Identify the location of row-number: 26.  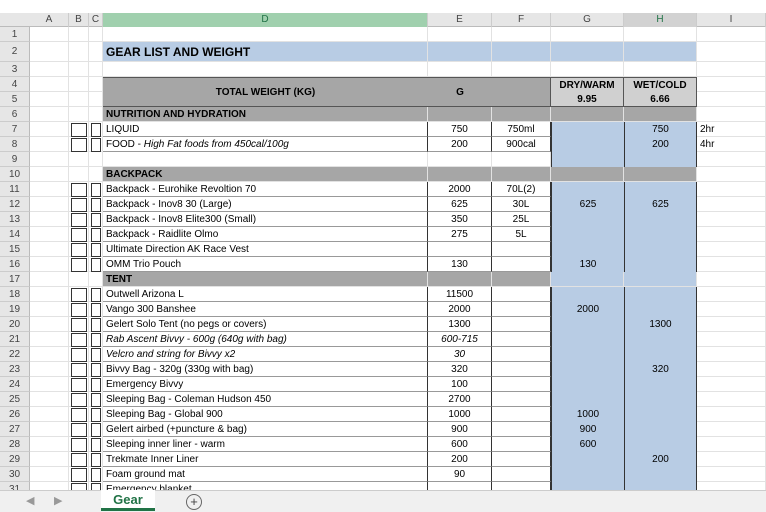
(15, 414).